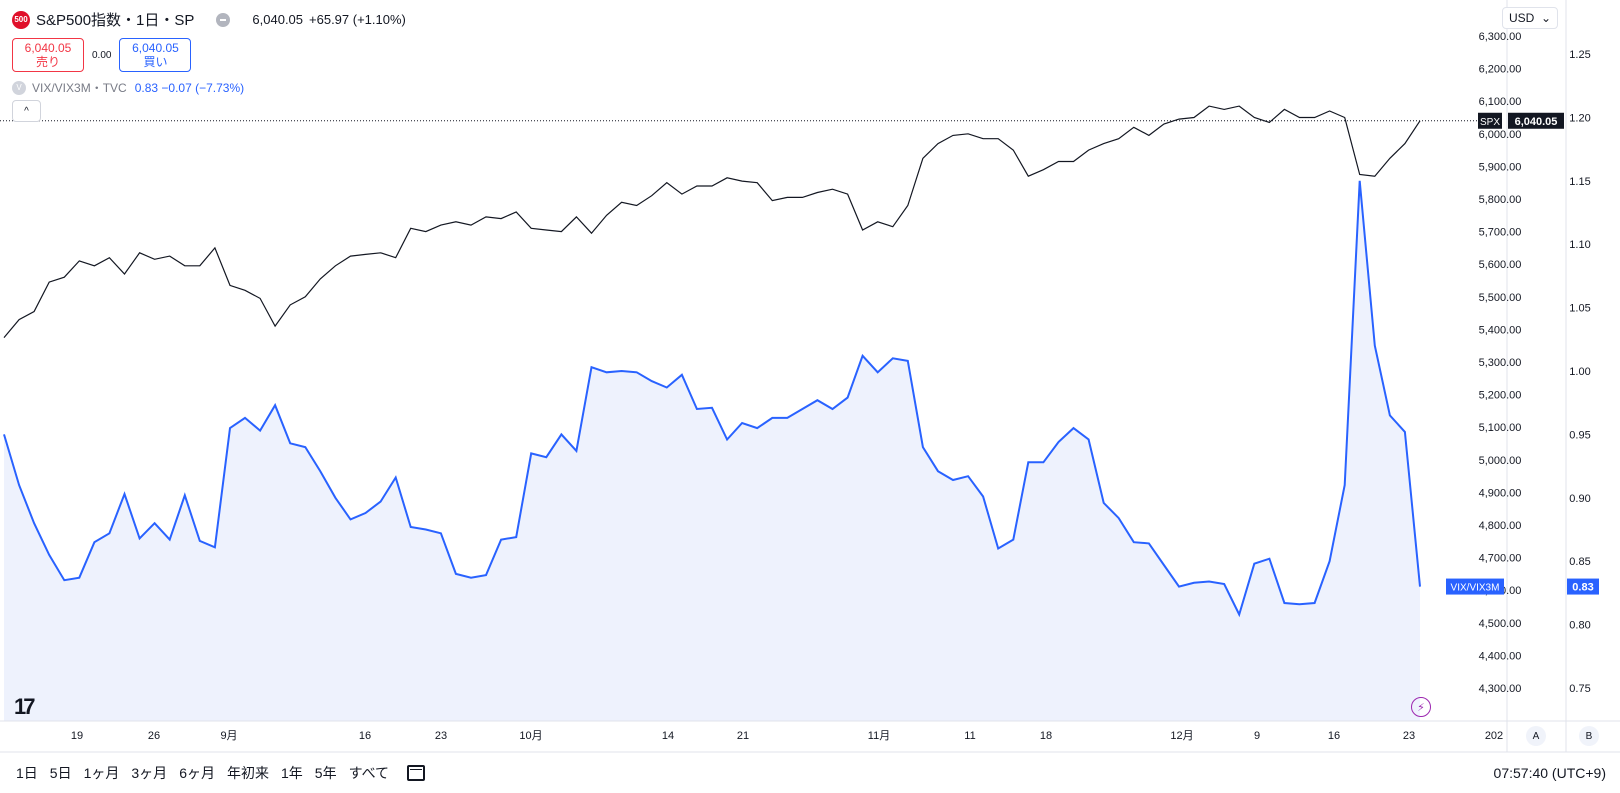 Image resolution: width=1620 pixels, height=793 pixels. Describe the element at coordinates (1579, 118) in the screenshot. I see `right-axis-tick-label: 1.20` at that location.